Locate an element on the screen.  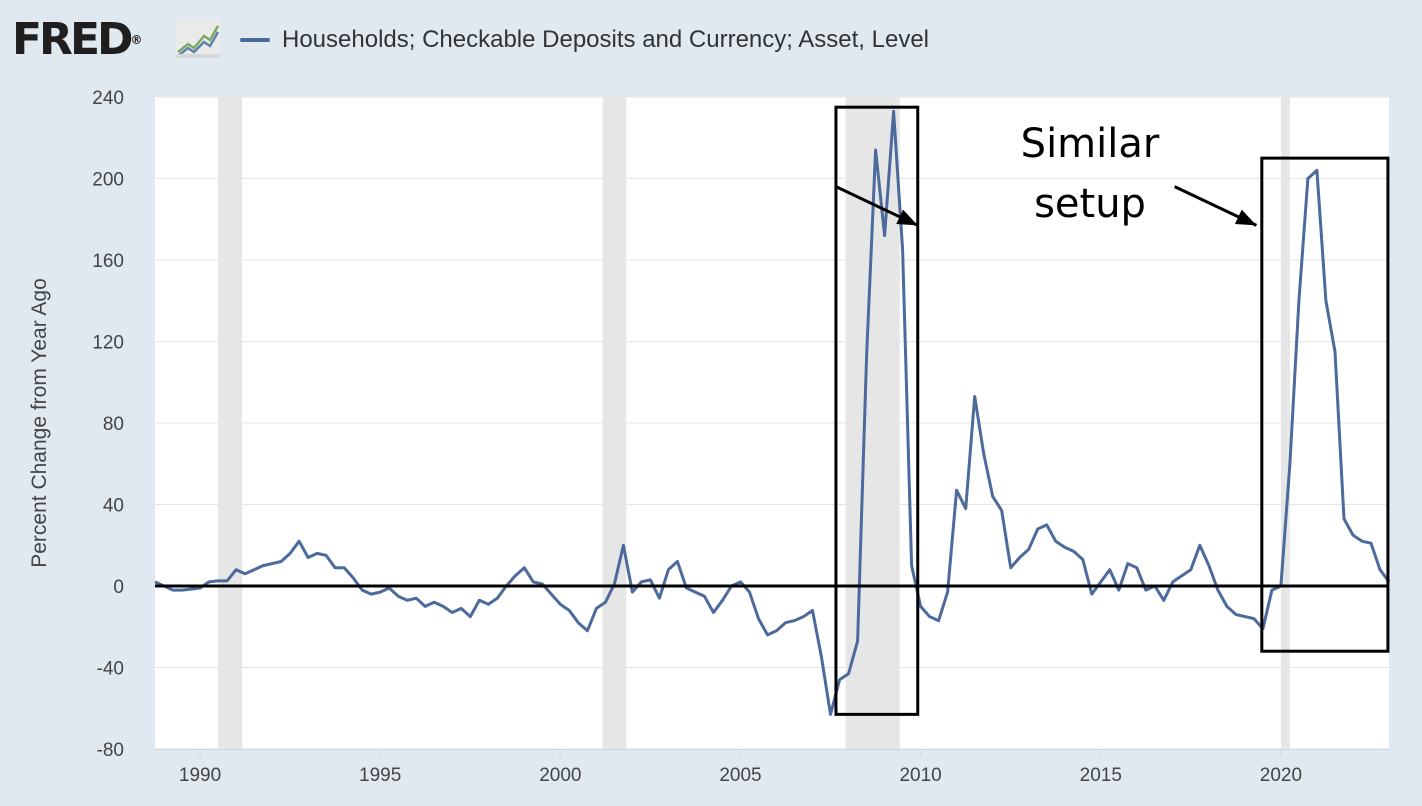
y-tick-label: 0 is located at coordinates (118, 587).